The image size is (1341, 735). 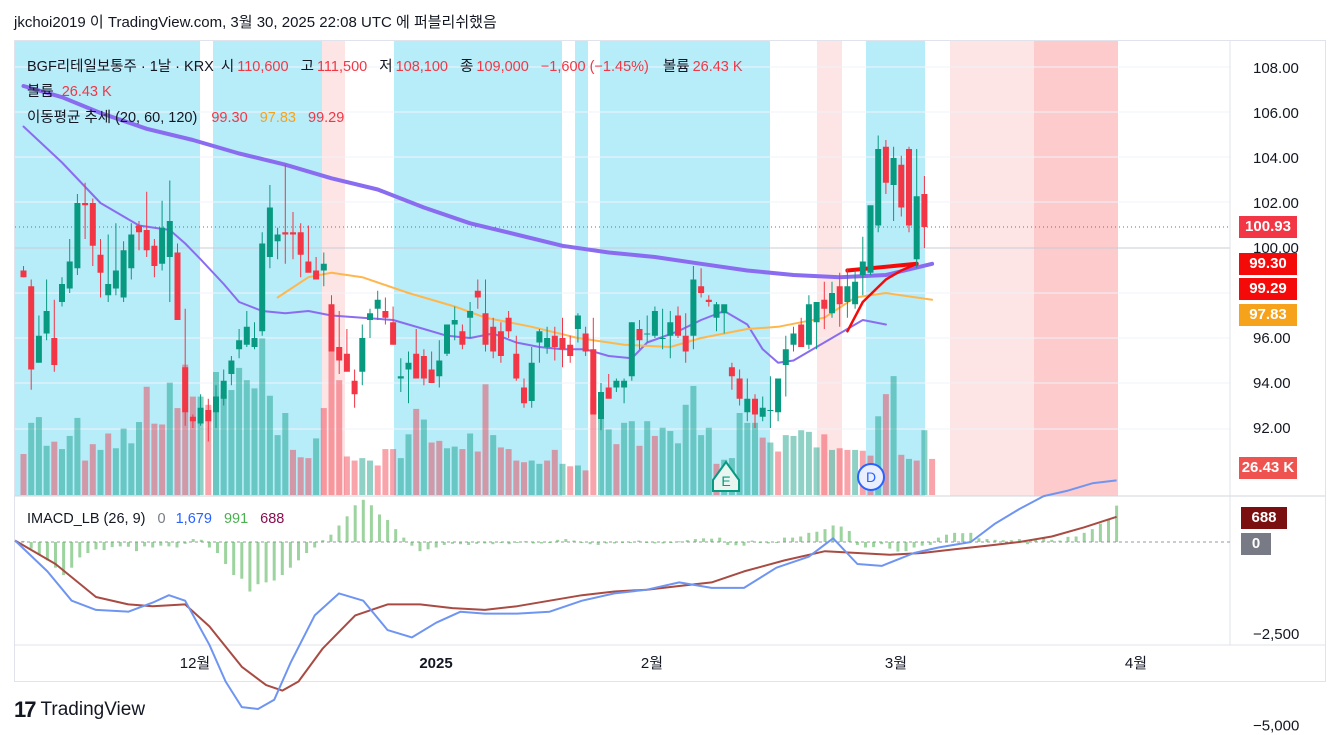 I want to click on legend-macd: IMACD_LB (26, 9) 0 1,679 991 688, so click(x=157, y=519).